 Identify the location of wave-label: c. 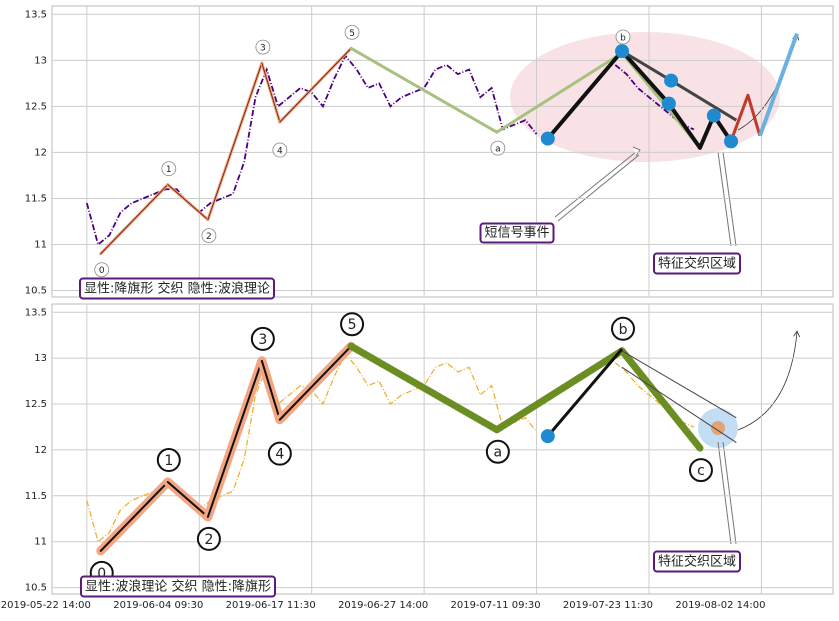
(701, 471).